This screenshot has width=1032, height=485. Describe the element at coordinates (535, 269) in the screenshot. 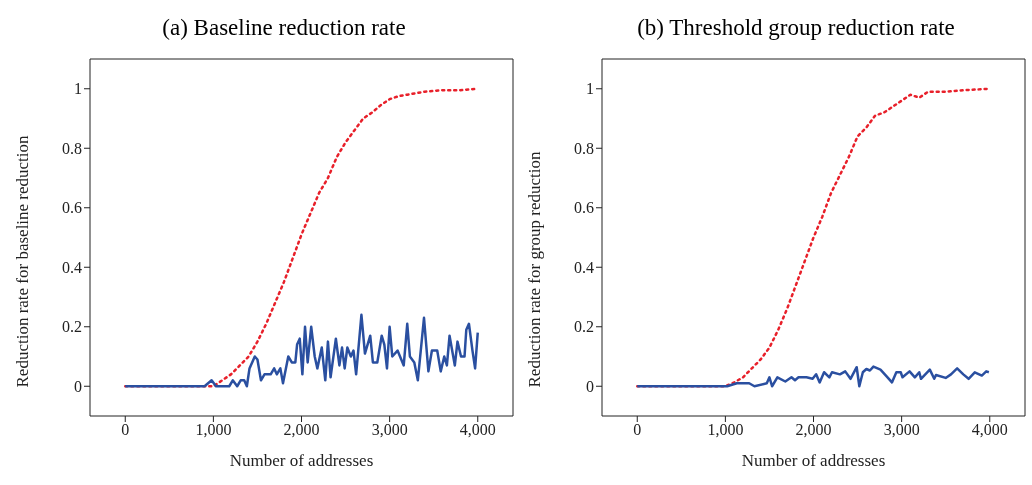

I see `y-axis-title: Reduction rate for group reduction` at that location.